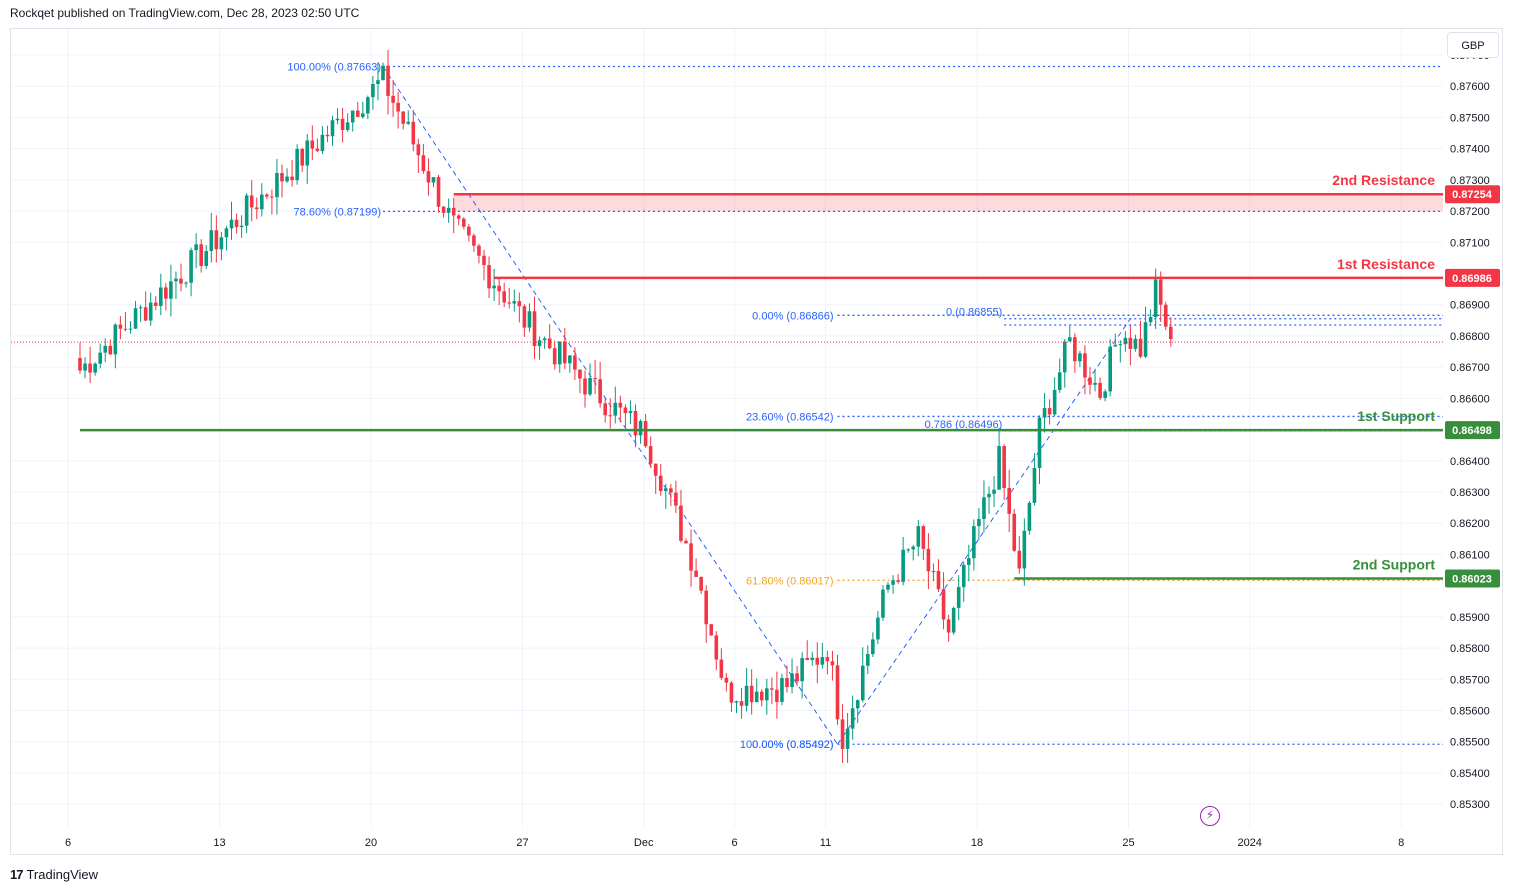 The width and height of the screenshot is (1514, 891). What do you see at coordinates (787, 745) in the screenshot?
I see `fib-label: 100.00% (0.85492)` at bounding box center [787, 745].